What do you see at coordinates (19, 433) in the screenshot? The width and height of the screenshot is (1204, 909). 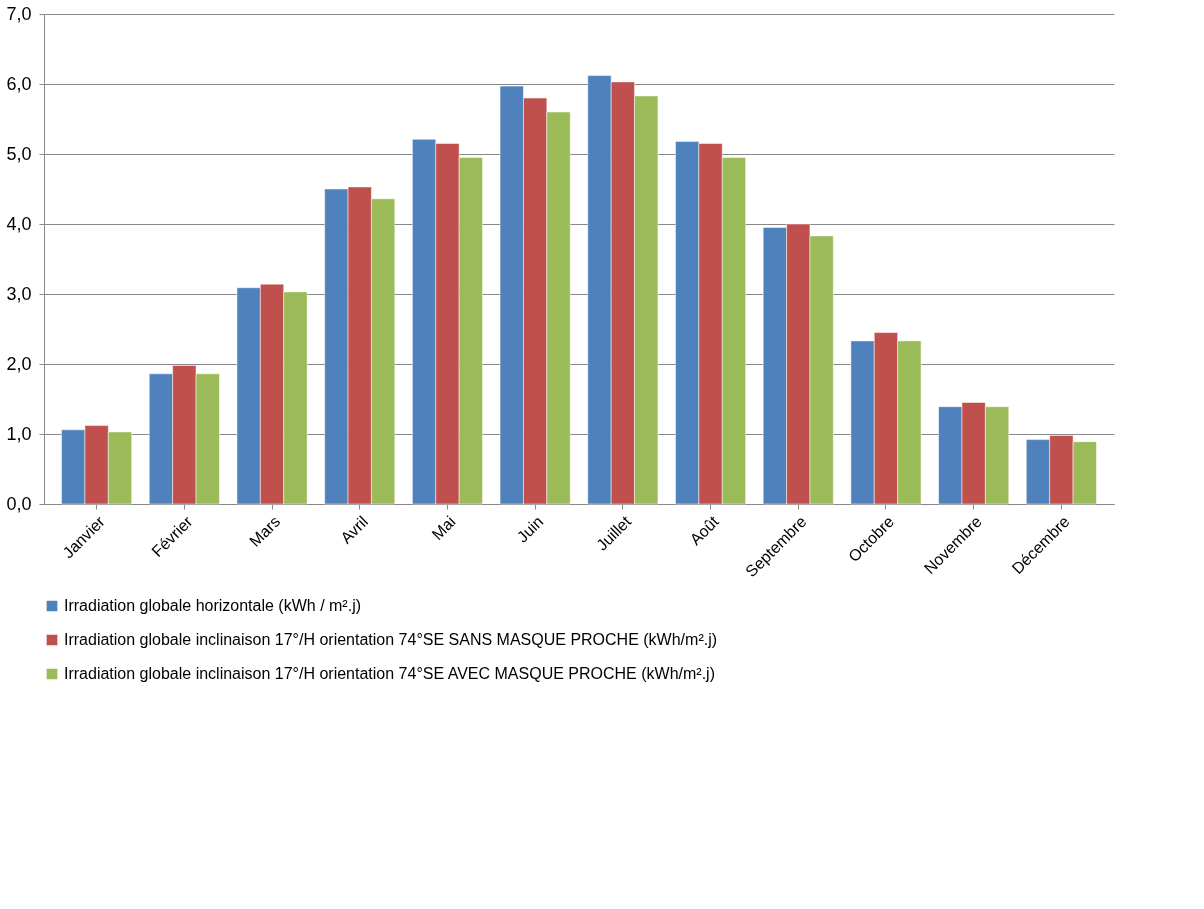 I see `y-tick-label: 1,0` at bounding box center [19, 433].